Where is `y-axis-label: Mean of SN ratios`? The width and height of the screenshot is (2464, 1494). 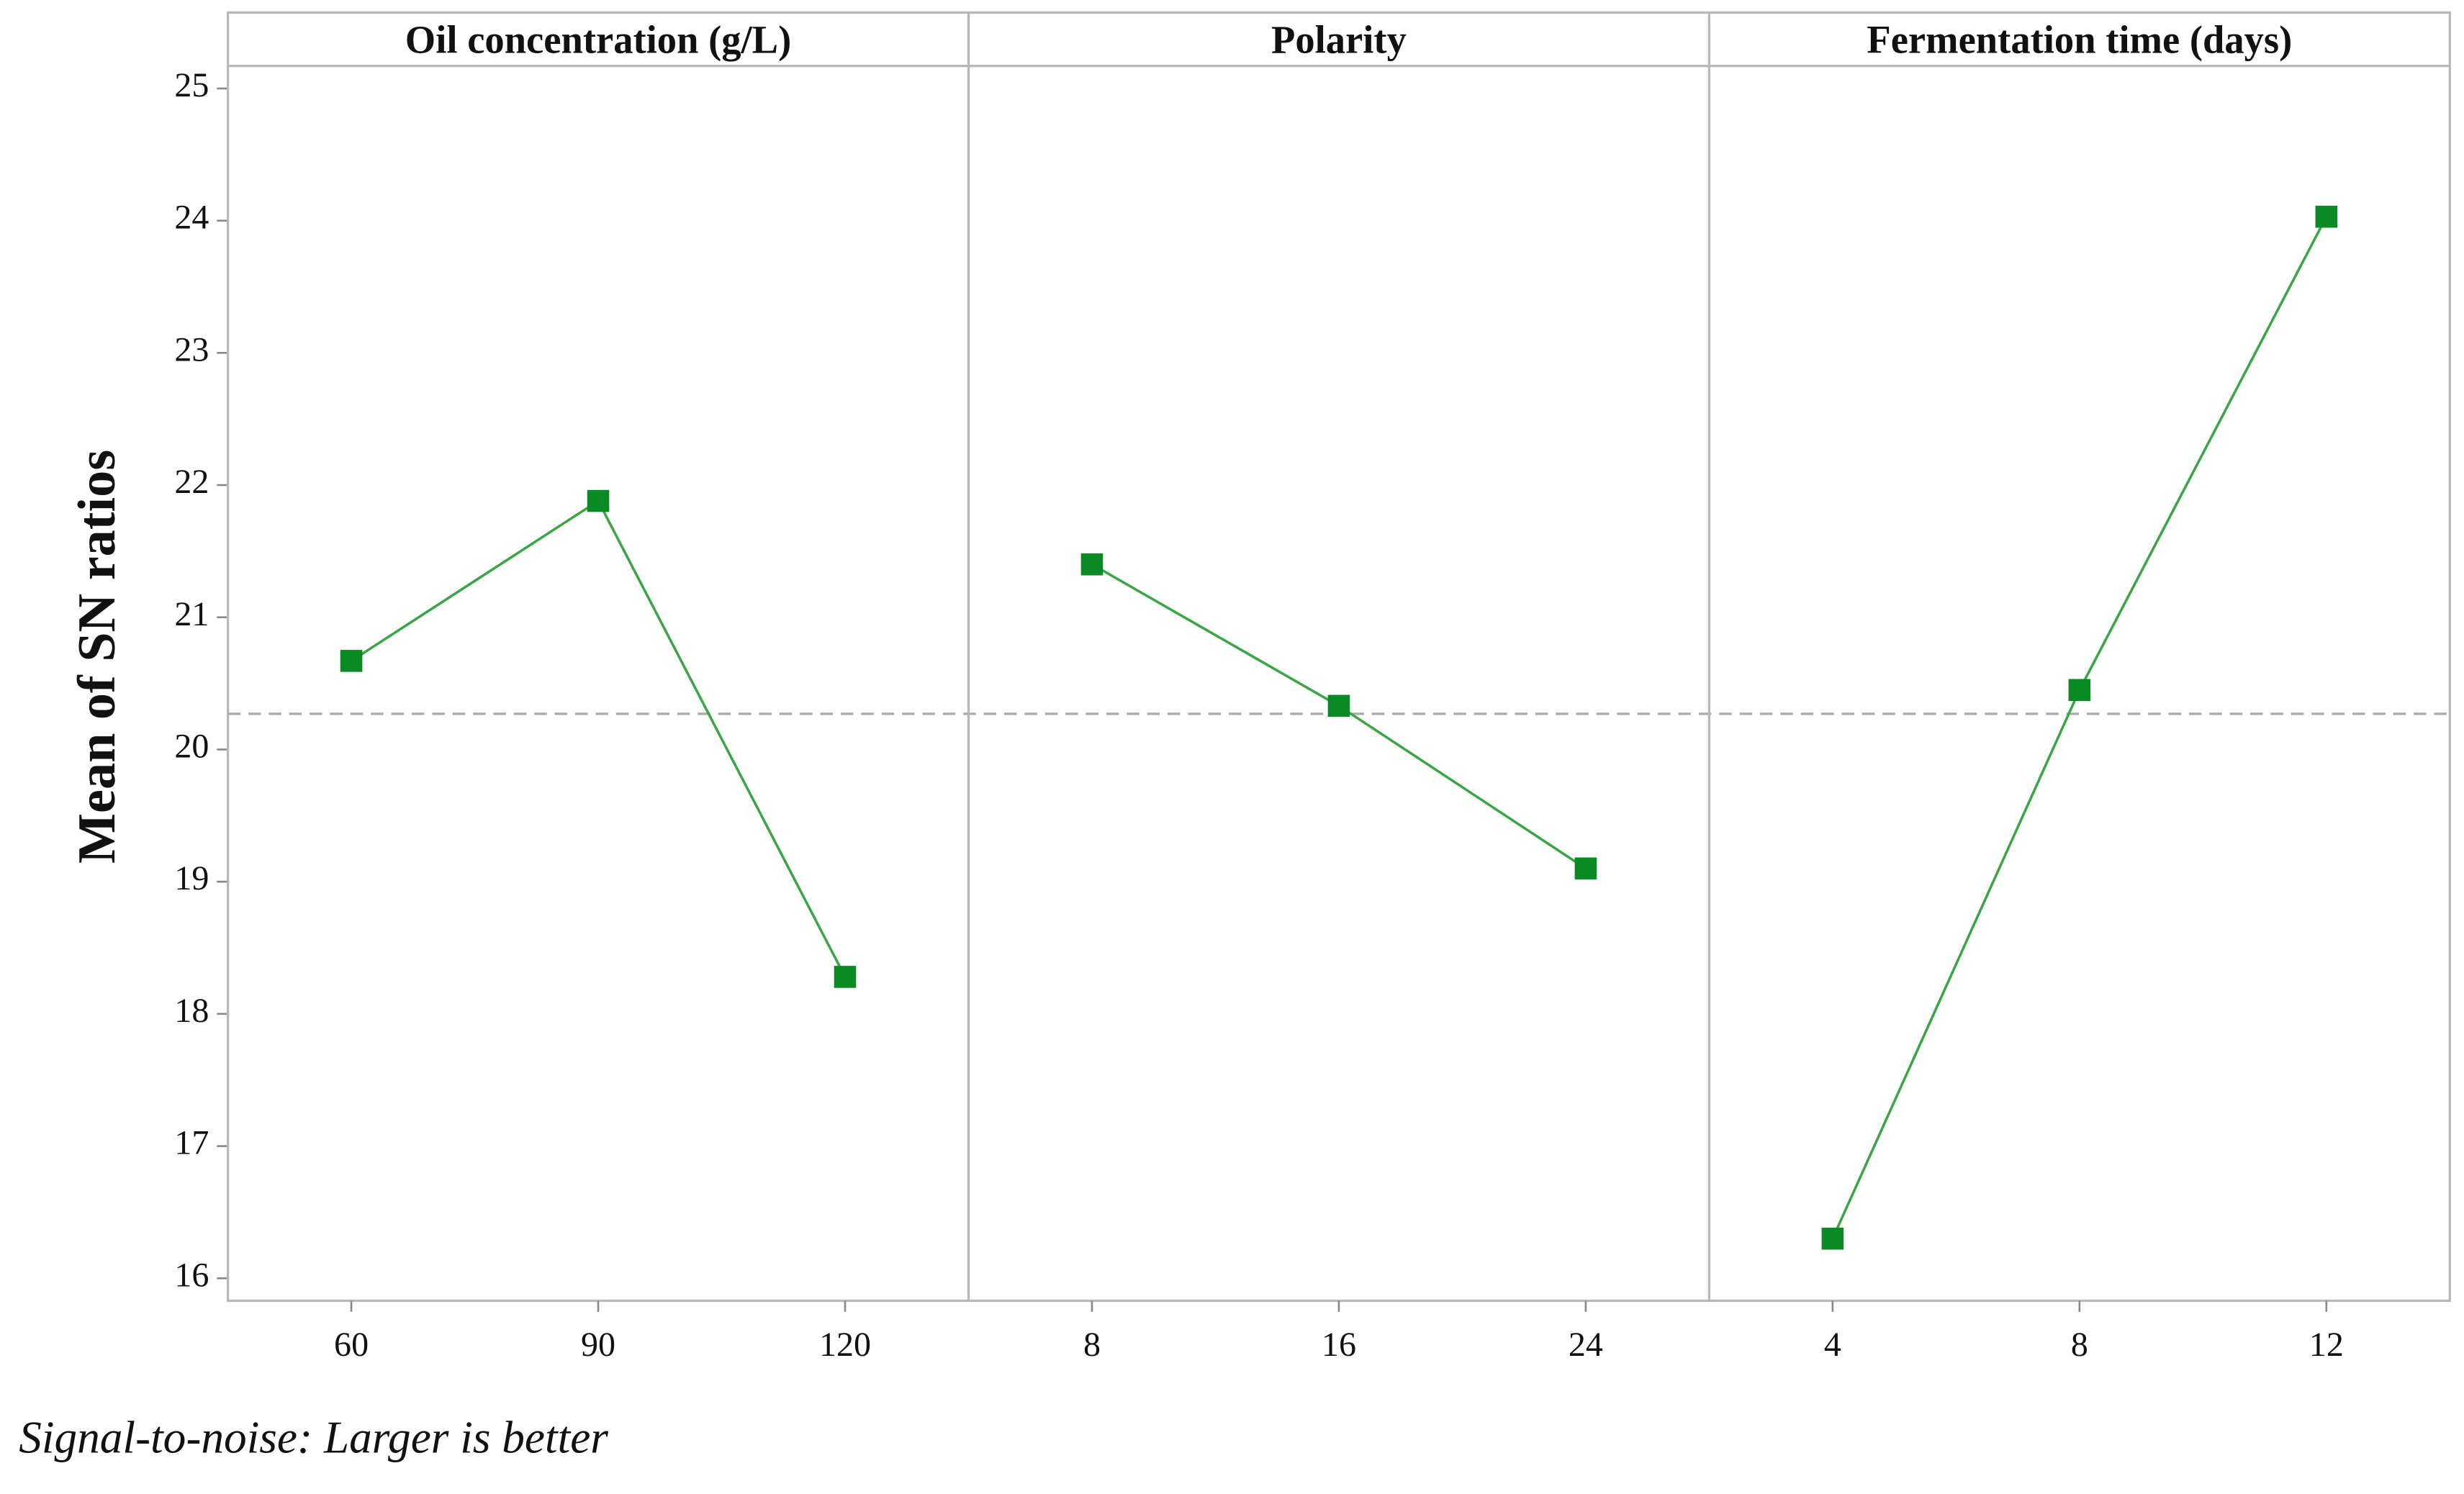 y-axis-label: Mean of SN ratios is located at coordinates (98, 657).